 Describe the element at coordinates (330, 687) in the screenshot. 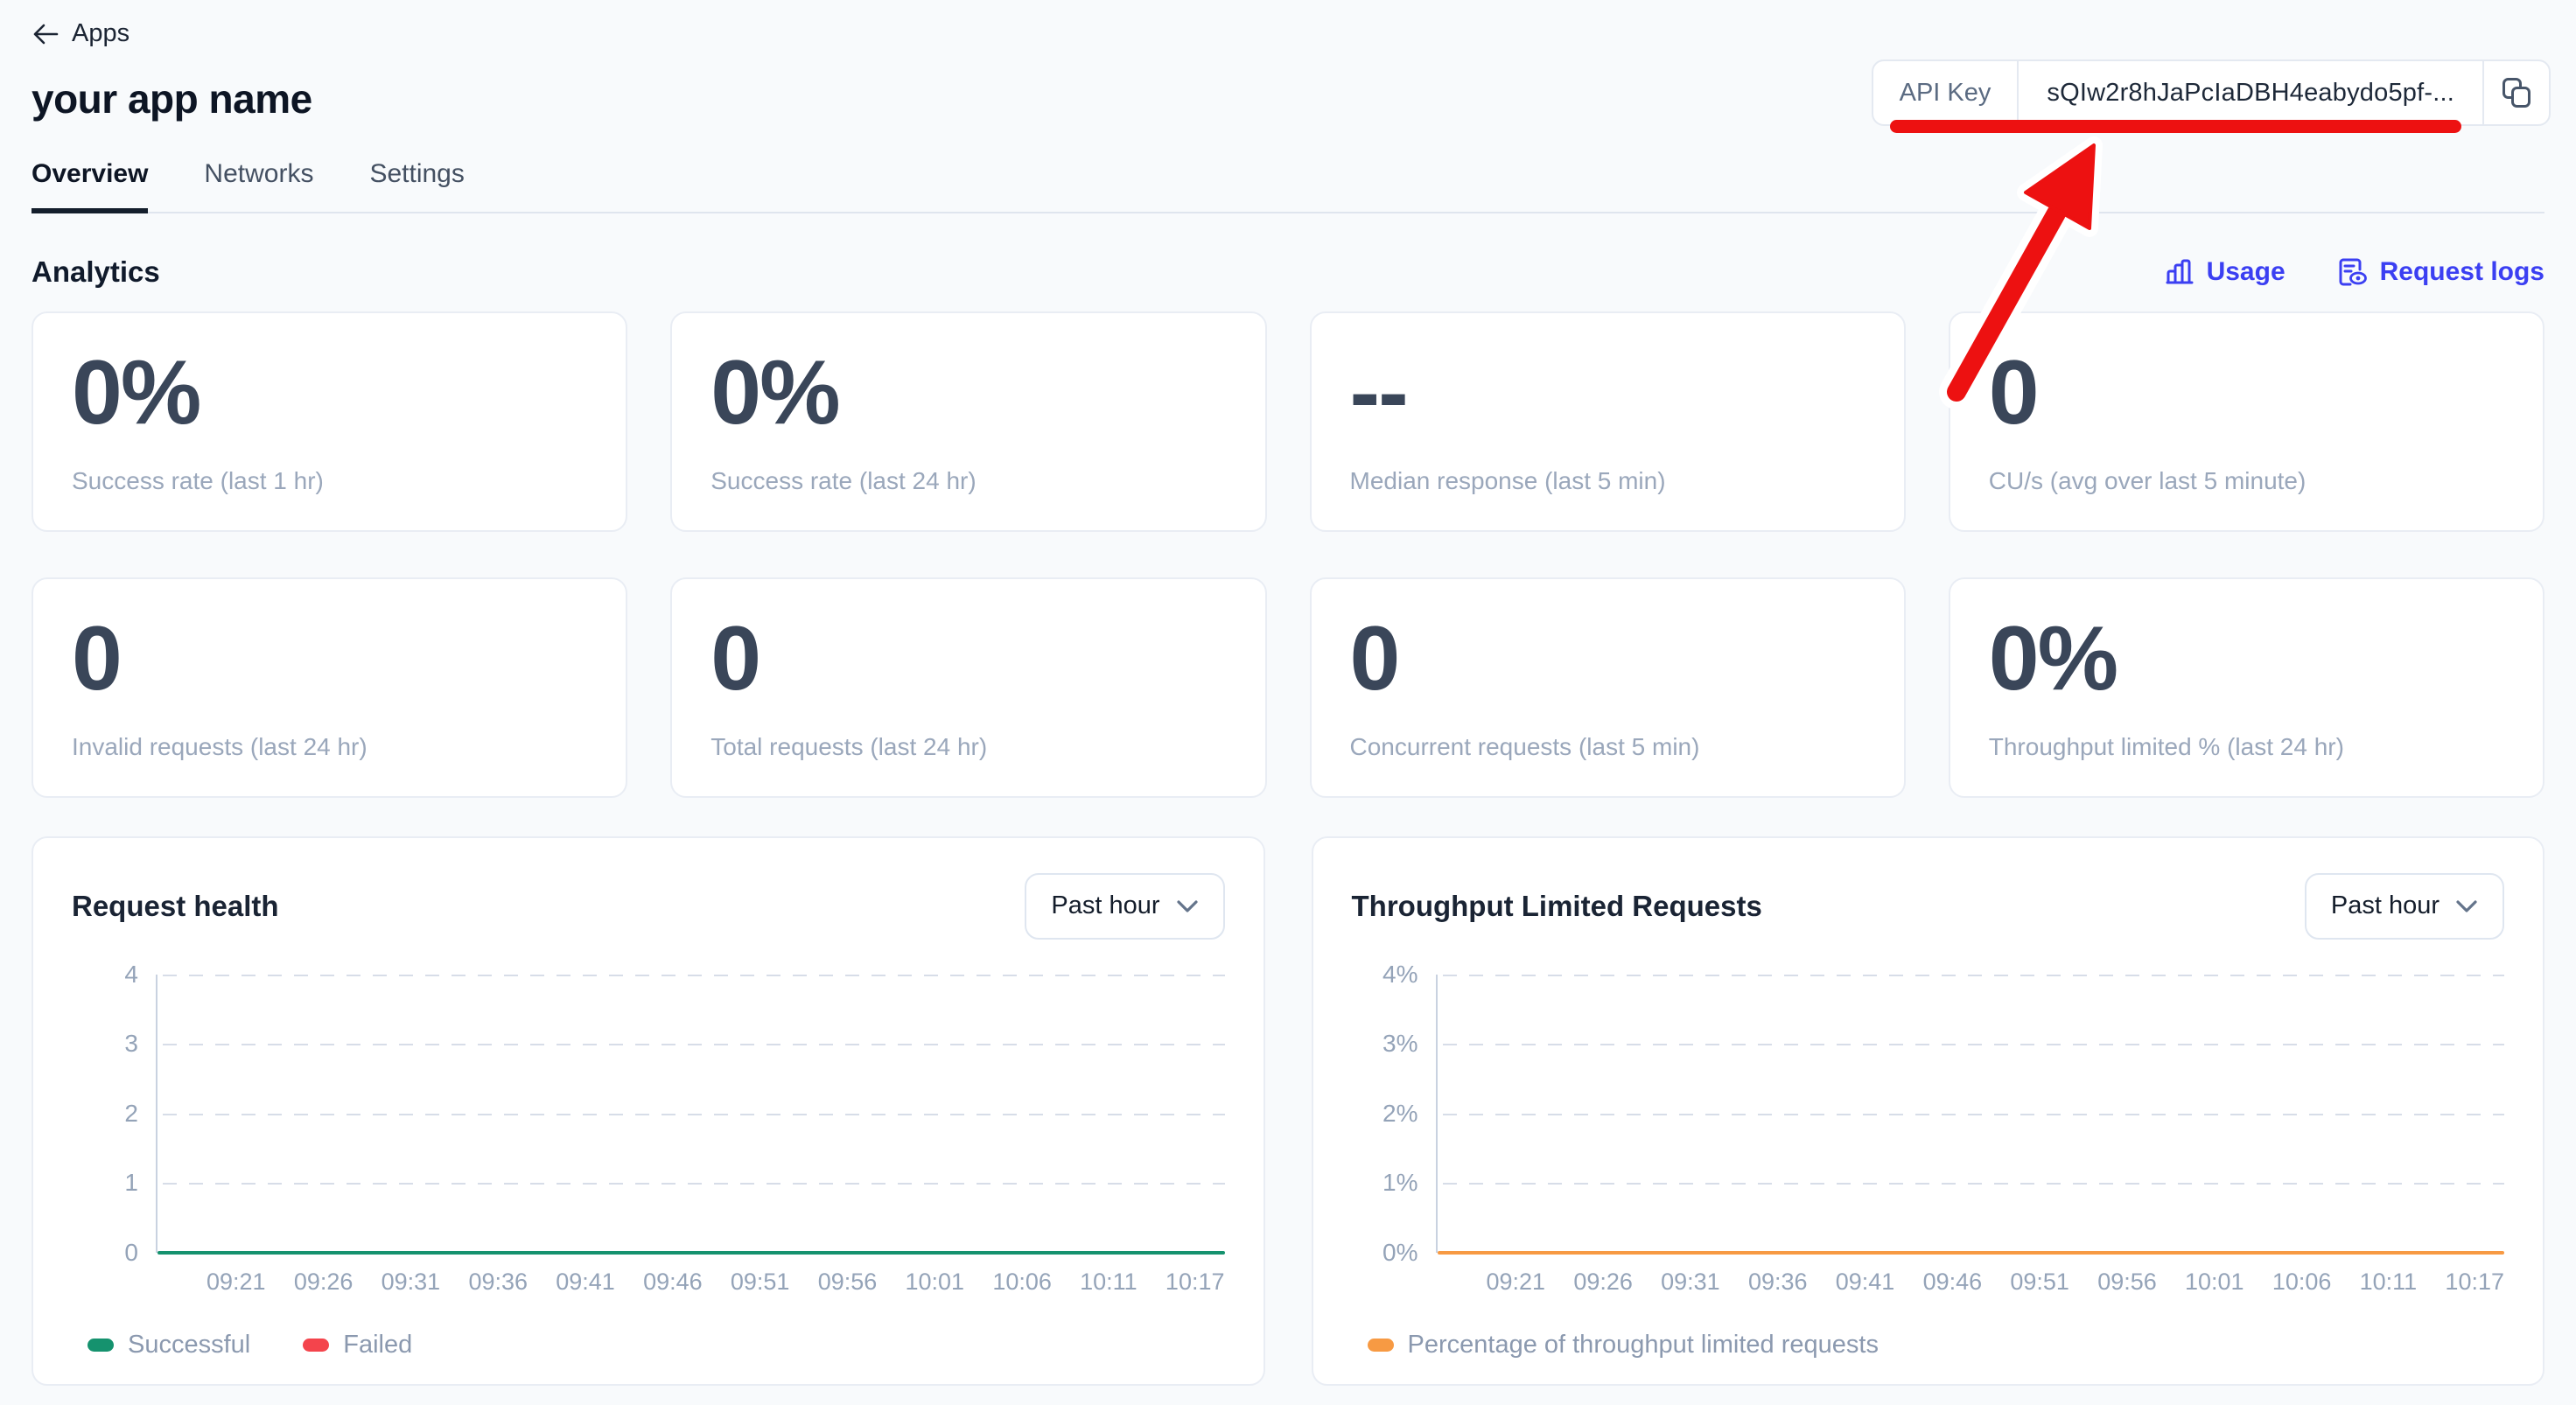

I see `stat-card: 0 Invalid requests (last 24 hr)` at that location.